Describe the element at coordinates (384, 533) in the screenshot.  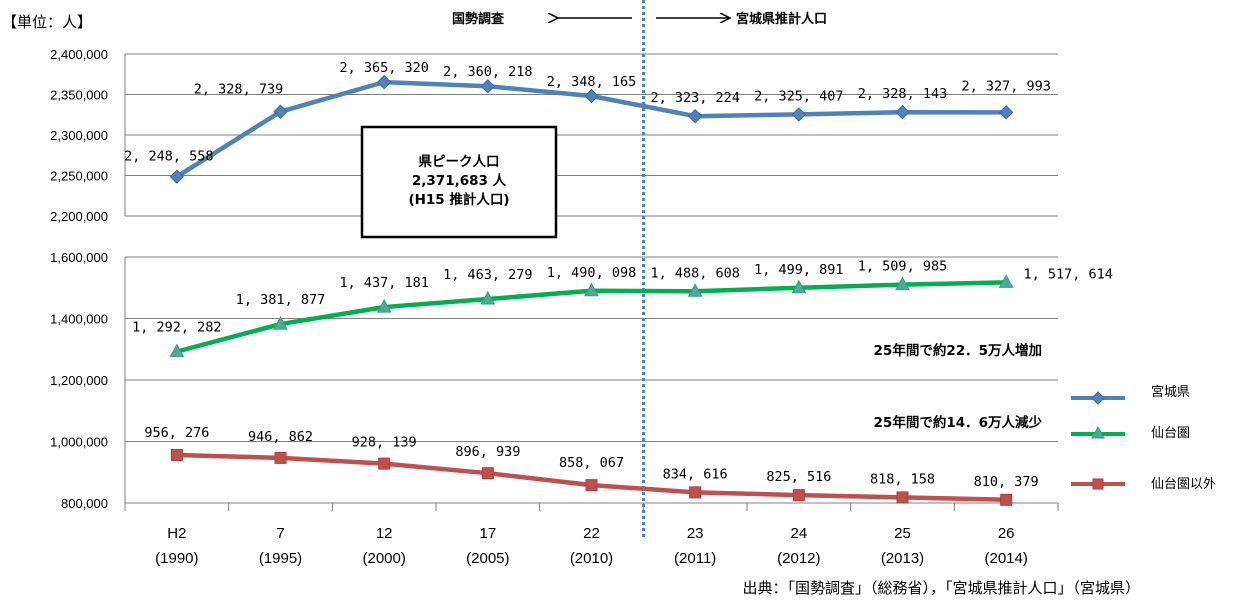
I see `x-category-label: 12` at that location.